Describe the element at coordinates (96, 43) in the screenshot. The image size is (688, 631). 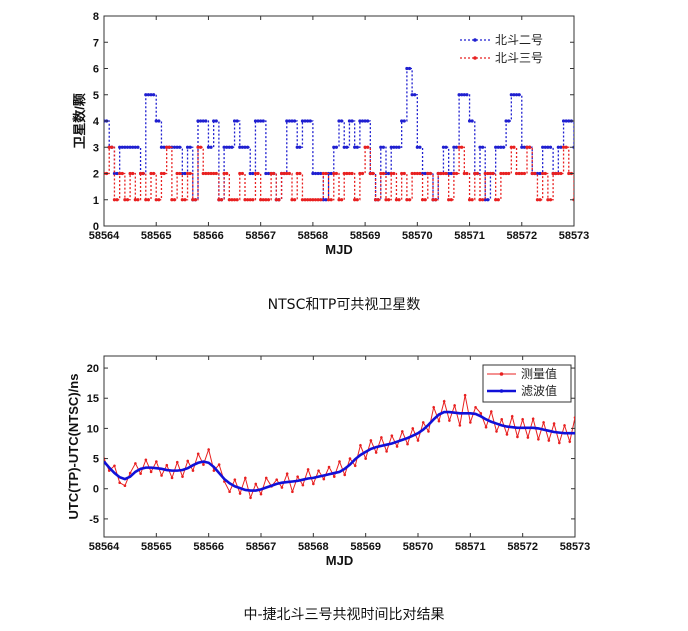
I see `y-tick-label: 7` at that location.